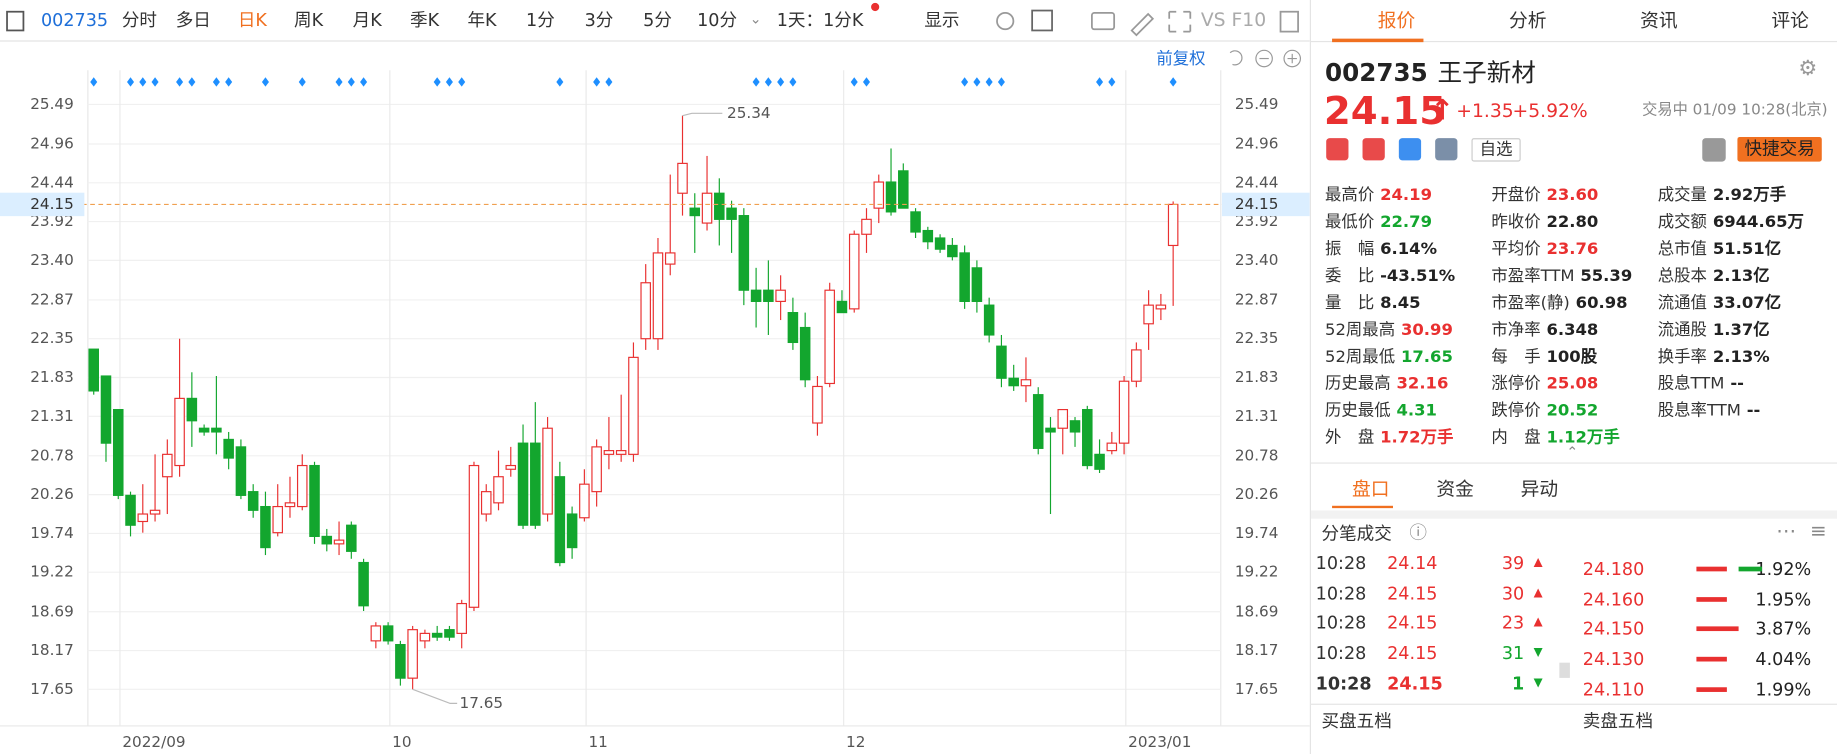  Describe the element at coordinates (1818, 531) in the screenshot. I see `list-icon: ≡` at that location.